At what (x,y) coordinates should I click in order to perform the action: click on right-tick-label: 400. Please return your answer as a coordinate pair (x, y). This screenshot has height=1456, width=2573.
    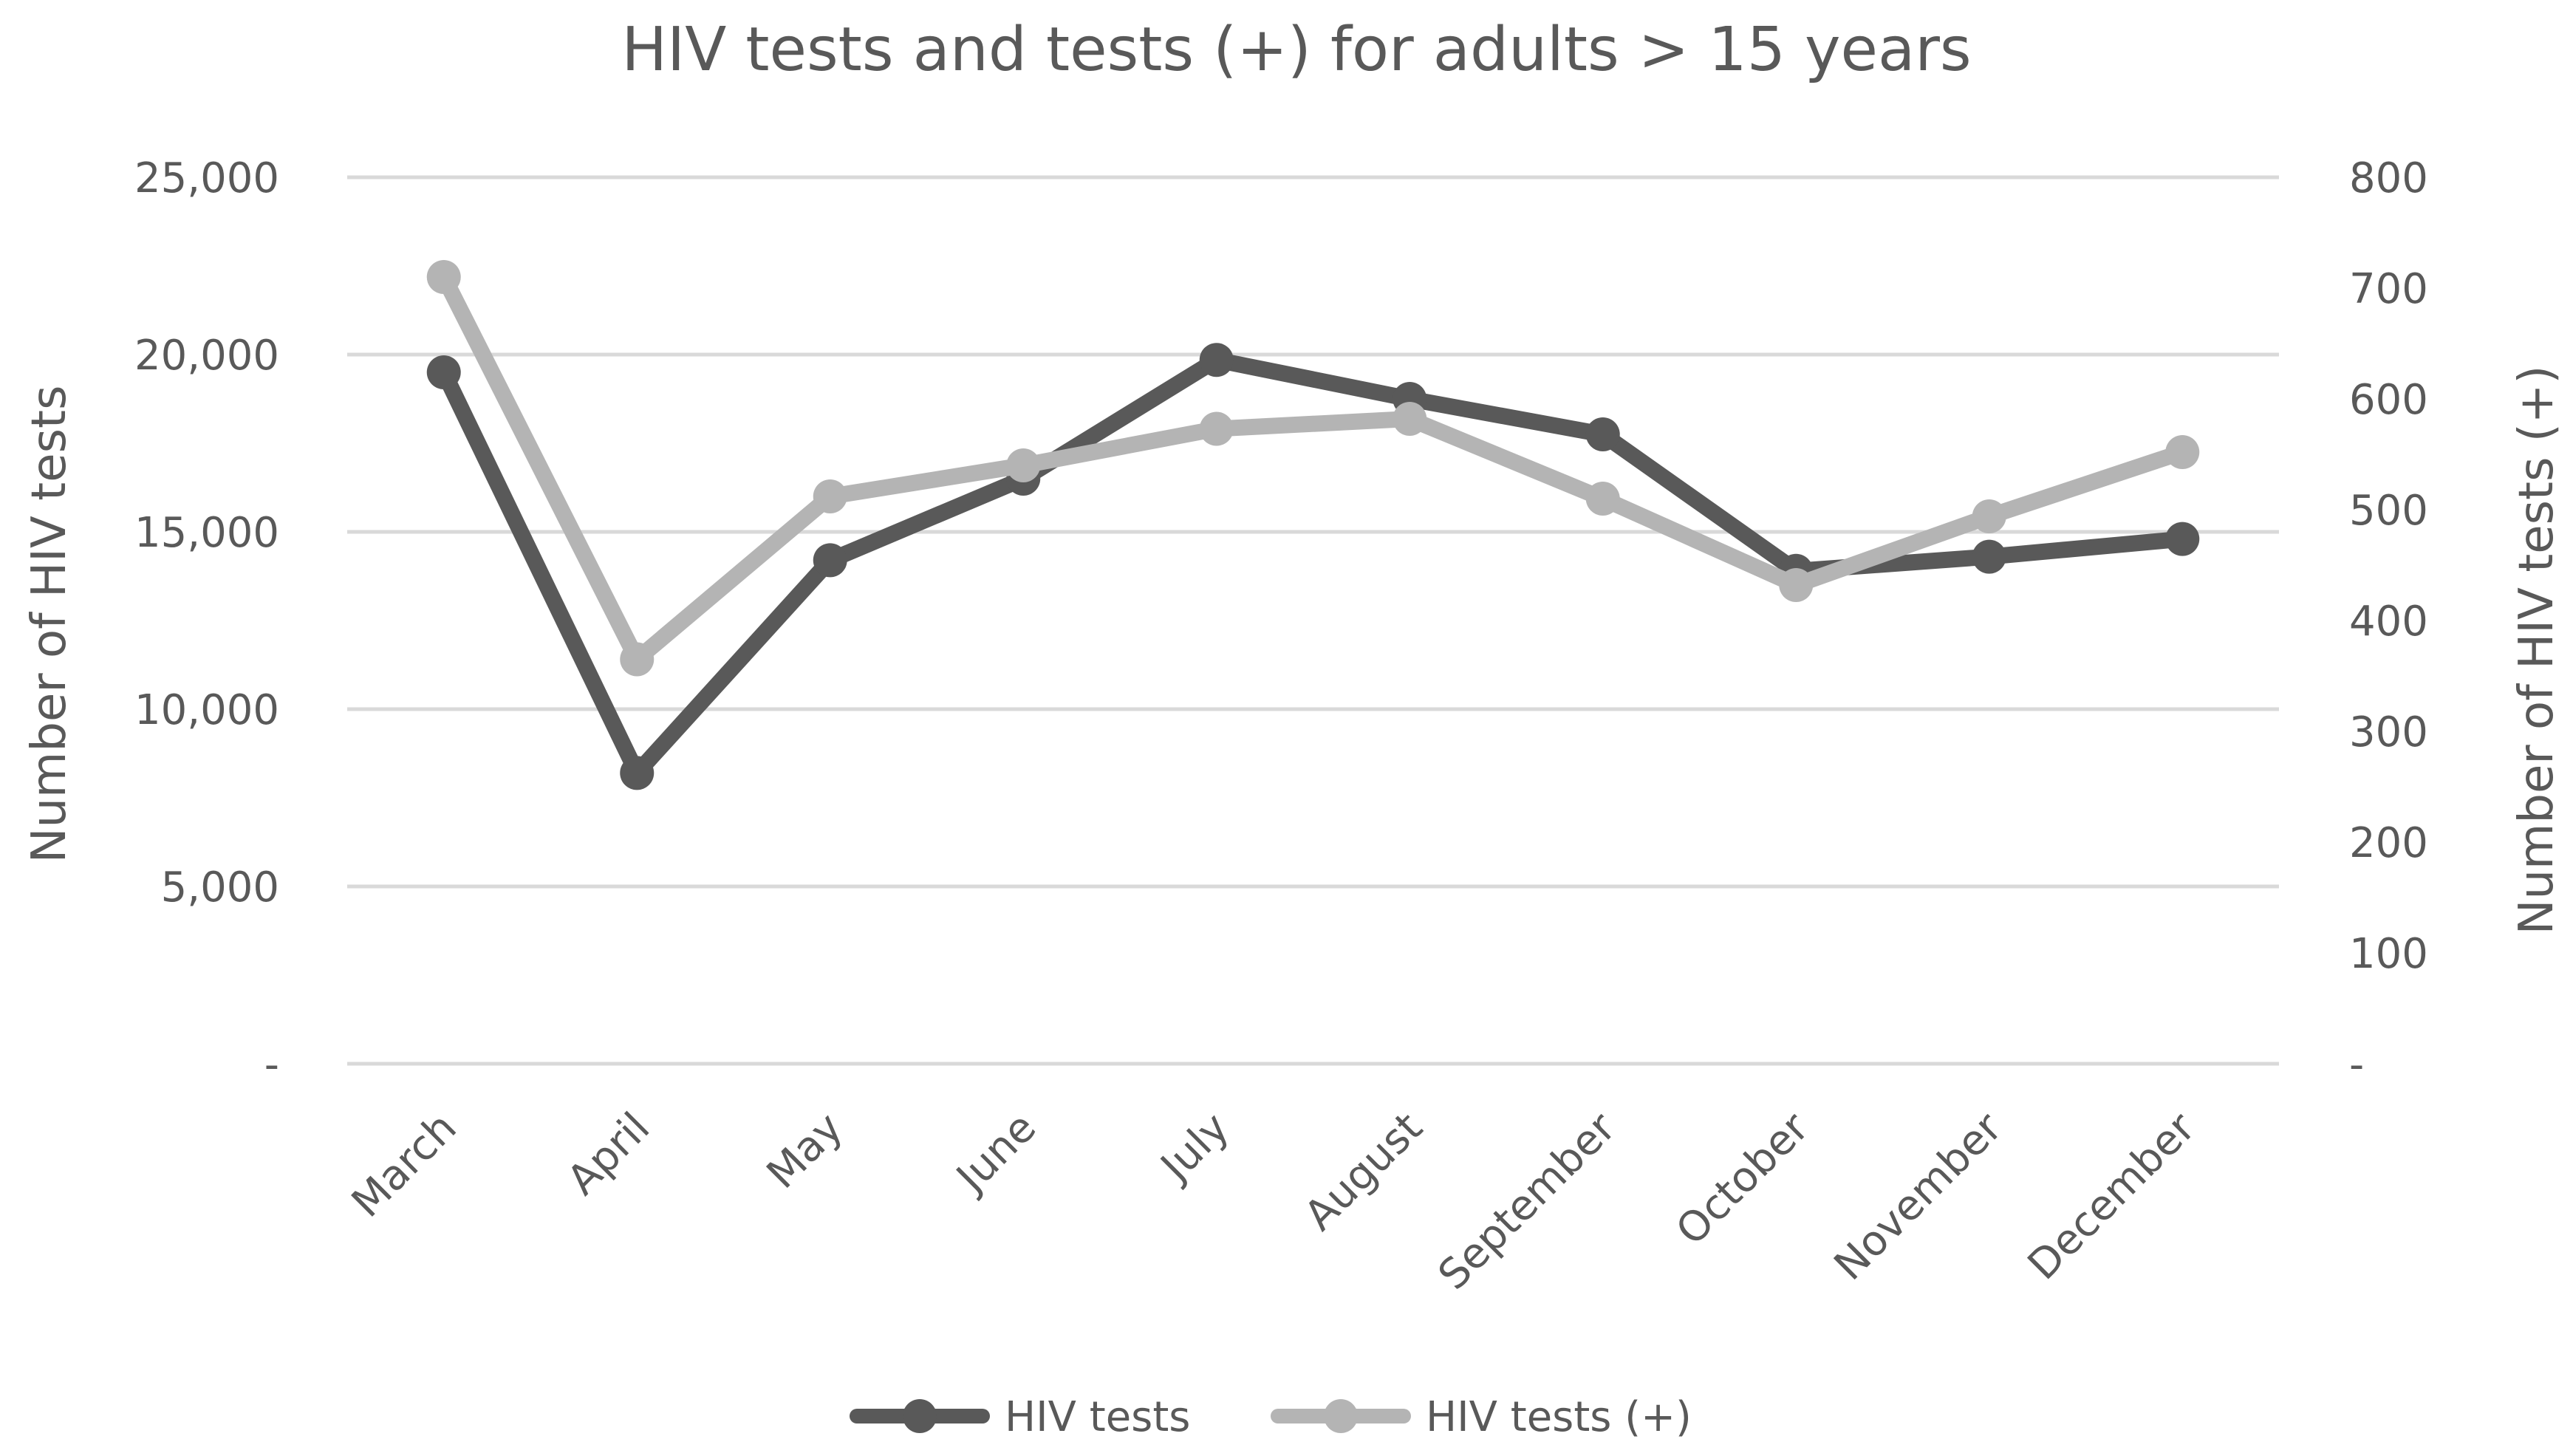
    Looking at the image, I should click on (2388, 622).